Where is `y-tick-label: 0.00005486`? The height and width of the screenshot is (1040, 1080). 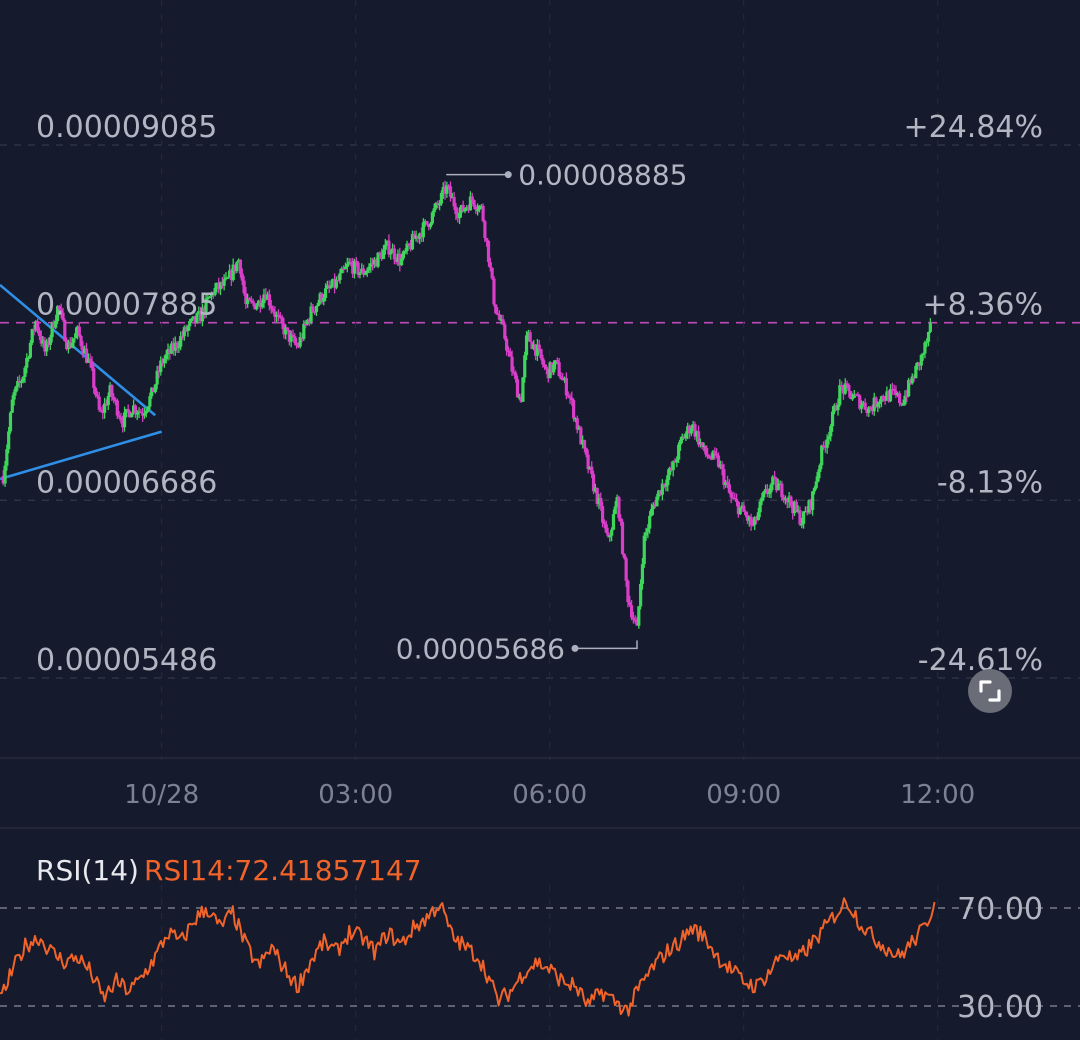
y-tick-label: 0.00005486 is located at coordinates (126, 660).